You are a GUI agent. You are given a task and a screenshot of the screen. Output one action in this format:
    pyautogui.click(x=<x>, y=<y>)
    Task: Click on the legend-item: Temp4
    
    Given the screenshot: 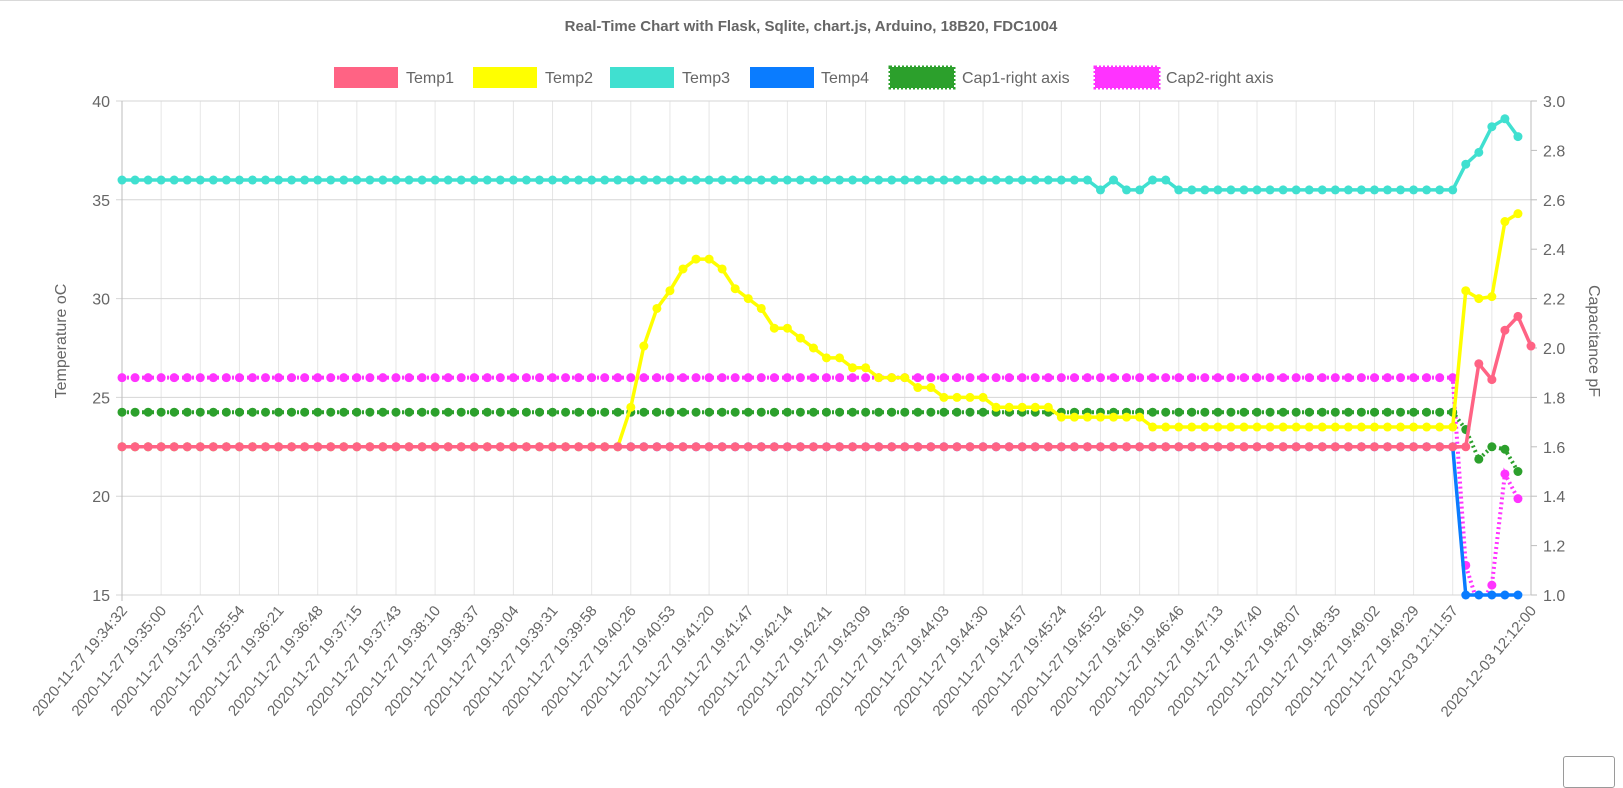 What is the action you would take?
    pyautogui.click(x=809, y=77)
    